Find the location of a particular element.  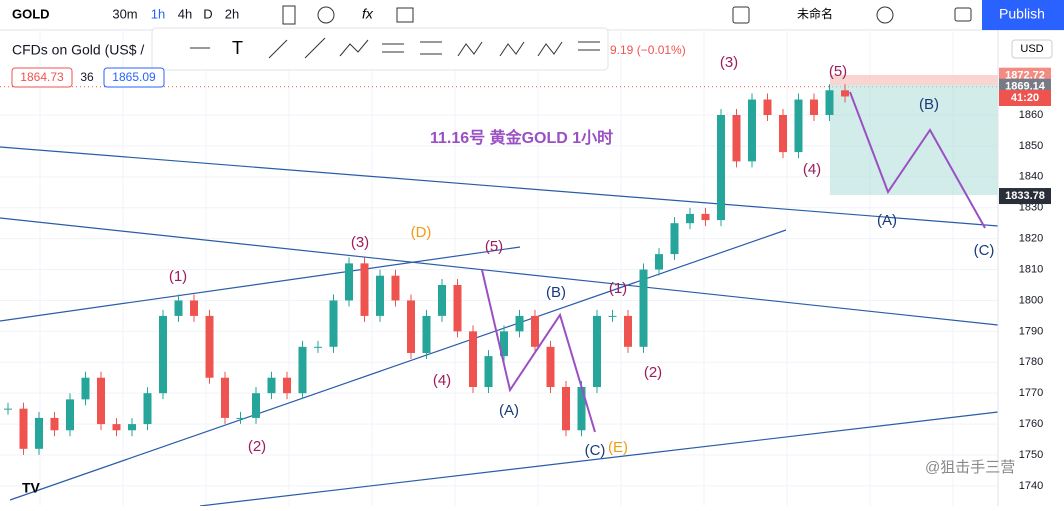

interval: 30m is located at coordinates (124, 13).